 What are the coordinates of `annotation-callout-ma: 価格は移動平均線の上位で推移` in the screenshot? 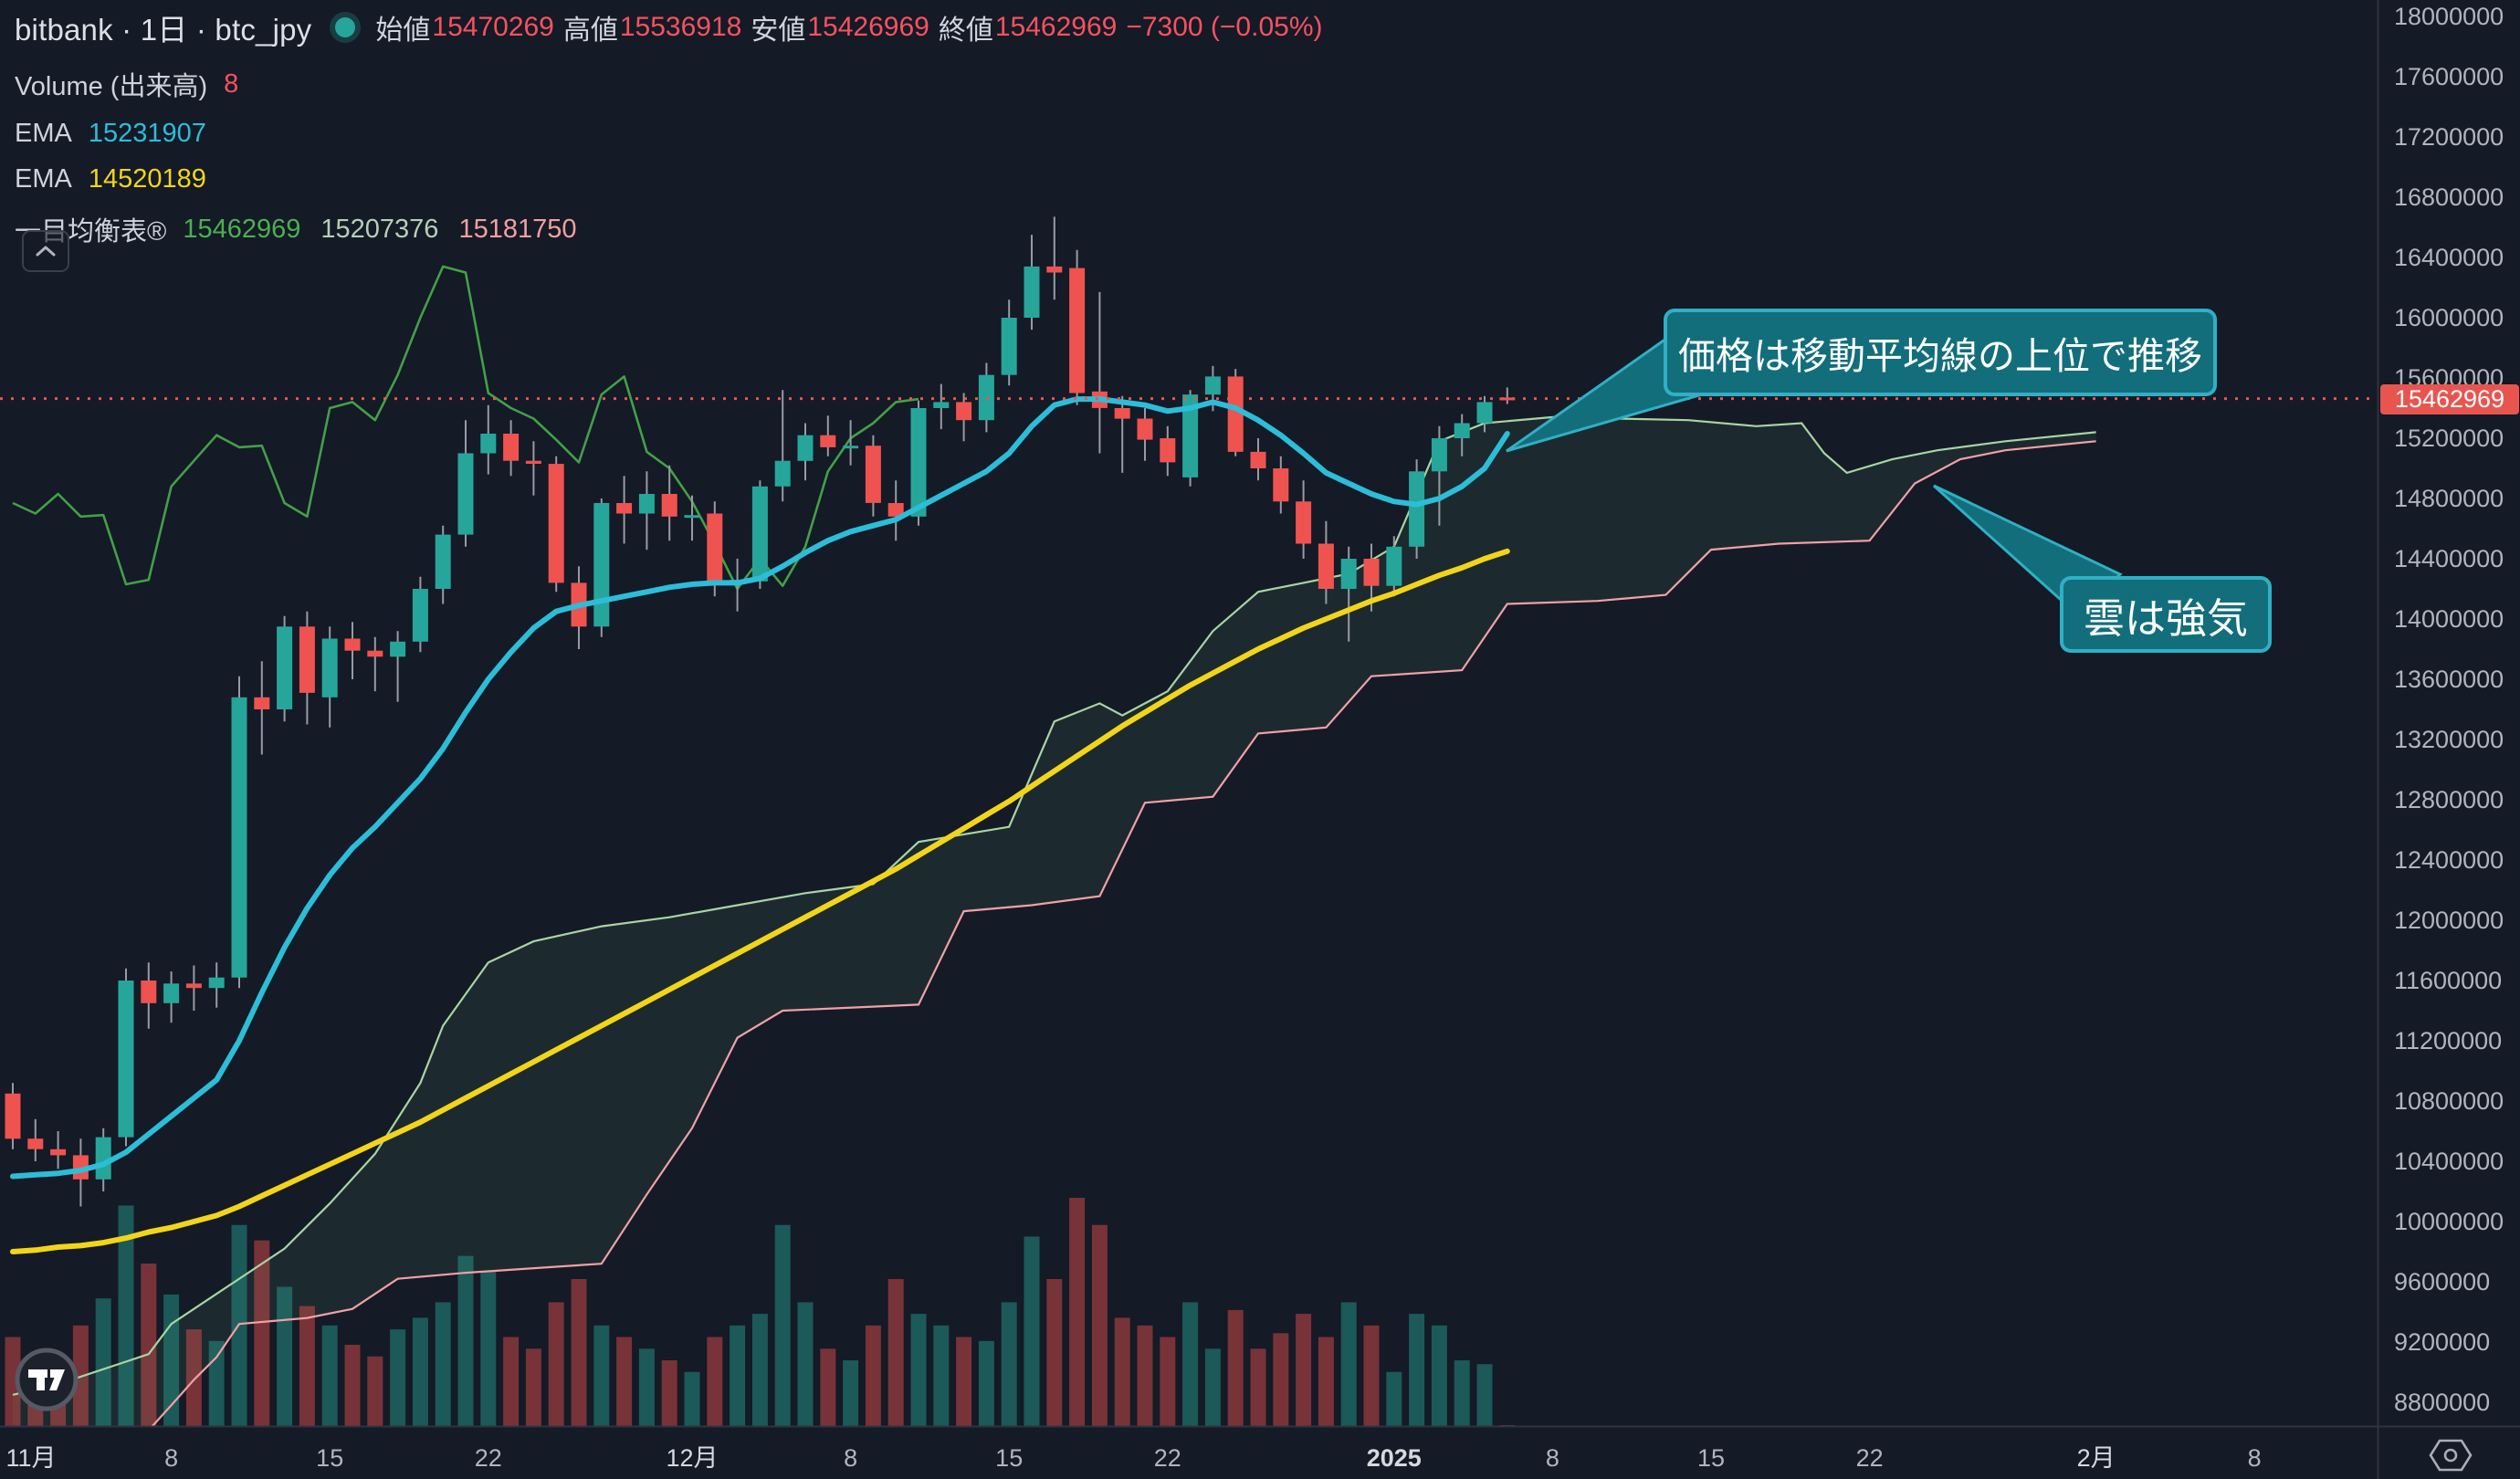 It's located at (1940, 352).